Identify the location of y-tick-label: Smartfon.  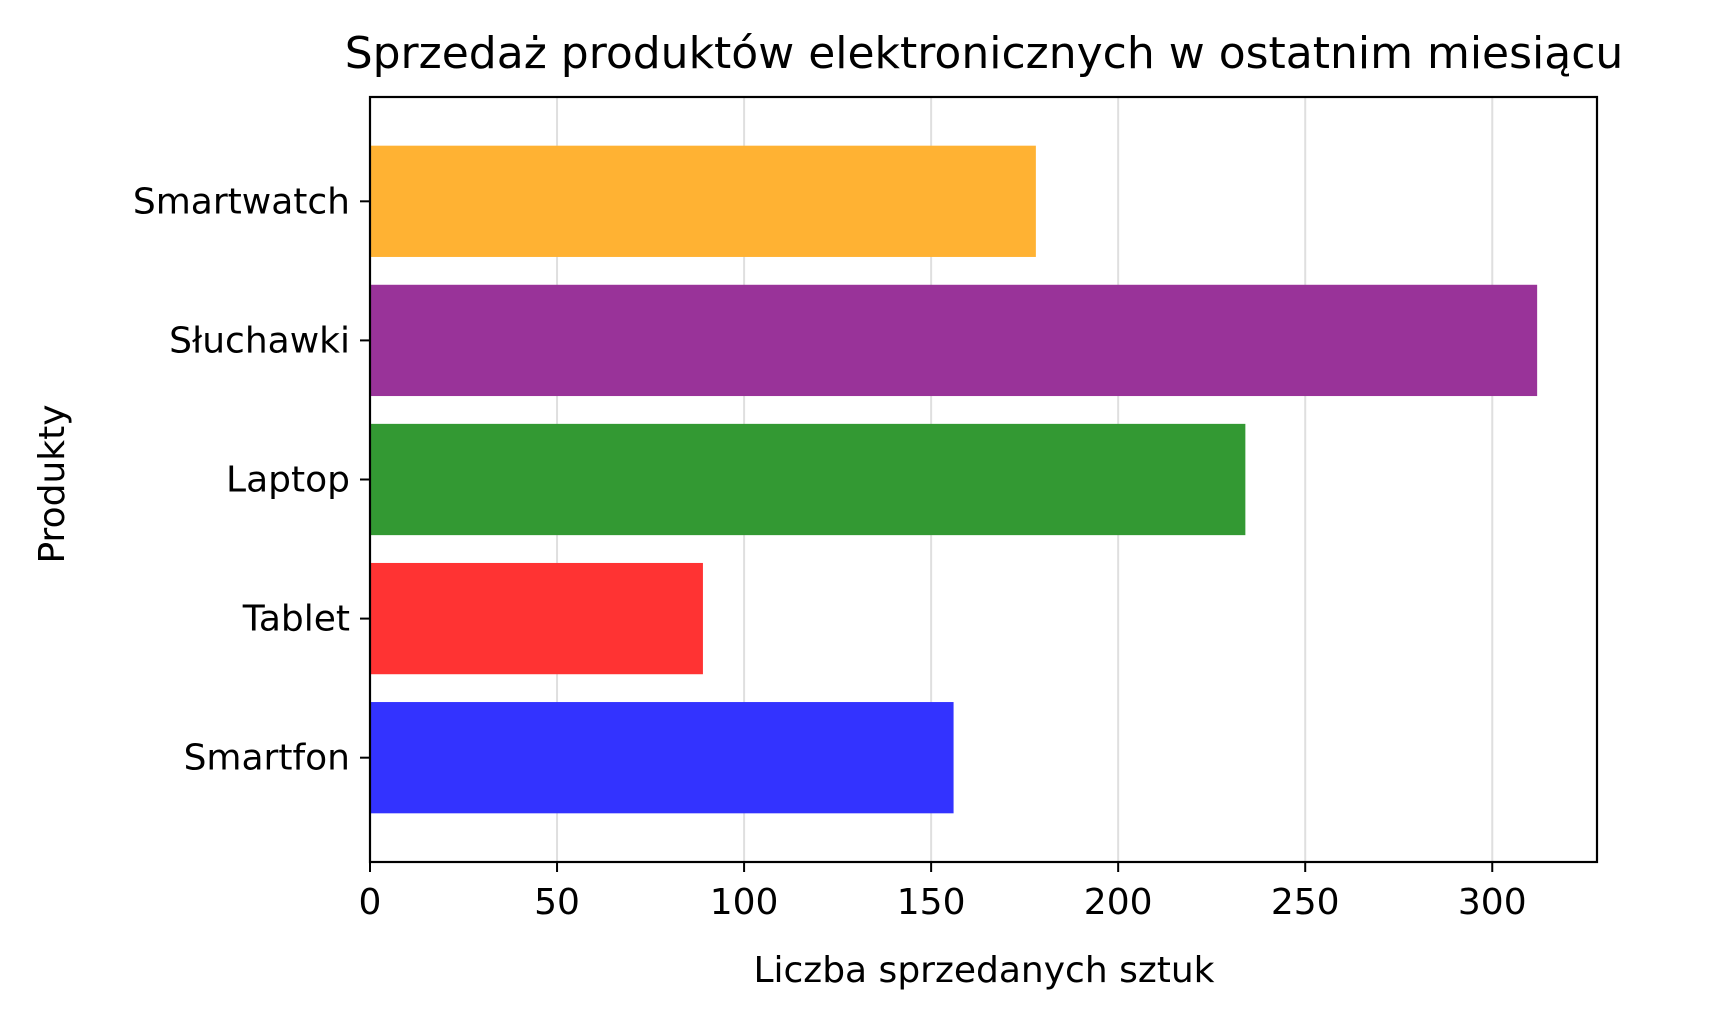
(267, 758).